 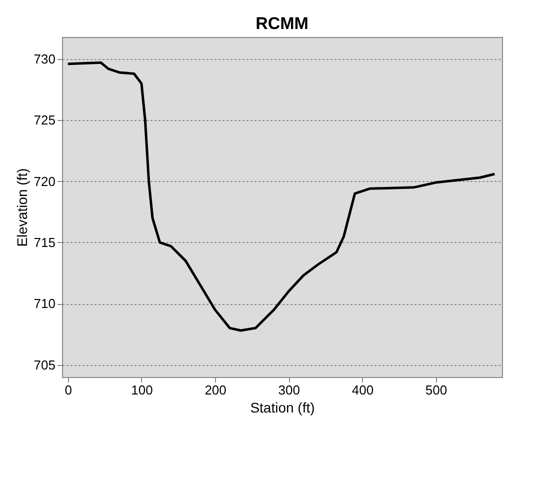 What do you see at coordinates (215, 390) in the screenshot?
I see `x-tick-label: 200` at bounding box center [215, 390].